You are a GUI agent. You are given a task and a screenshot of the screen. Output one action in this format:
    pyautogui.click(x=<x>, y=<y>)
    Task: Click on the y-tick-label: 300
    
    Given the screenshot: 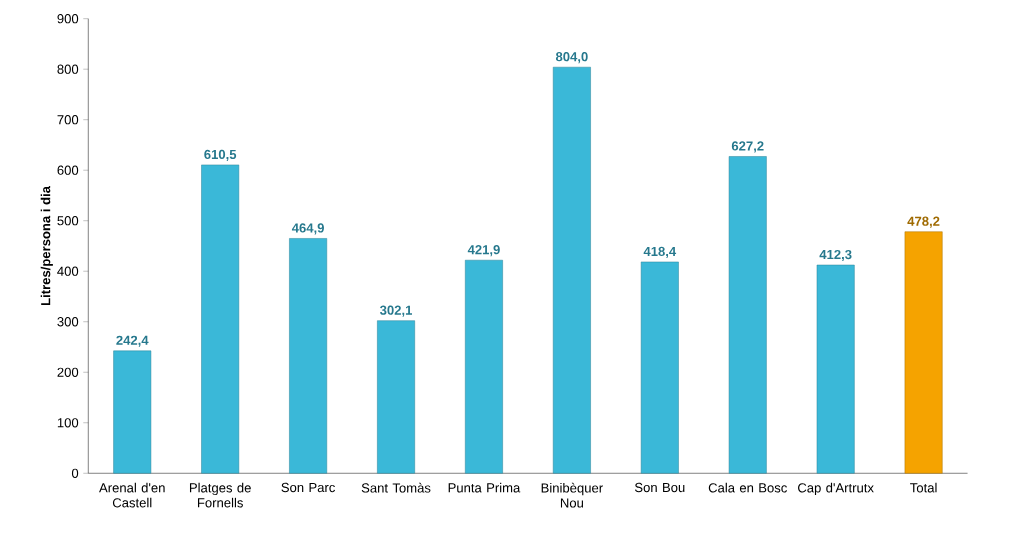 What is the action you would take?
    pyautogui.click(x=68, y=322)
    